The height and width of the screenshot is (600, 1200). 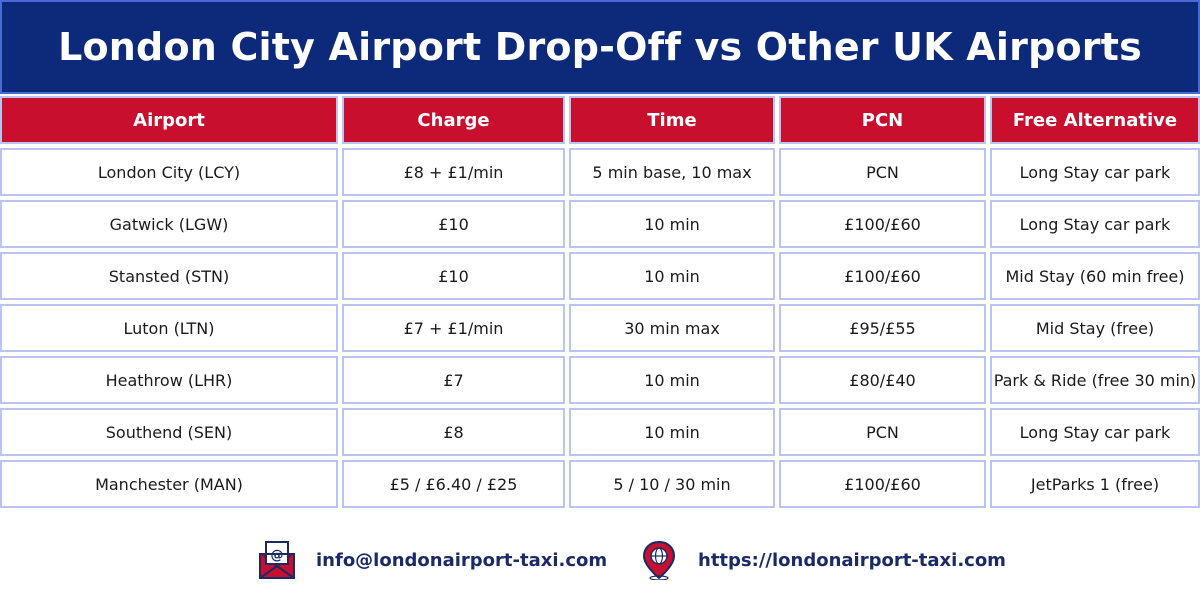 I want to click on column-header-charge: Charge, so click(x=453, y=120).